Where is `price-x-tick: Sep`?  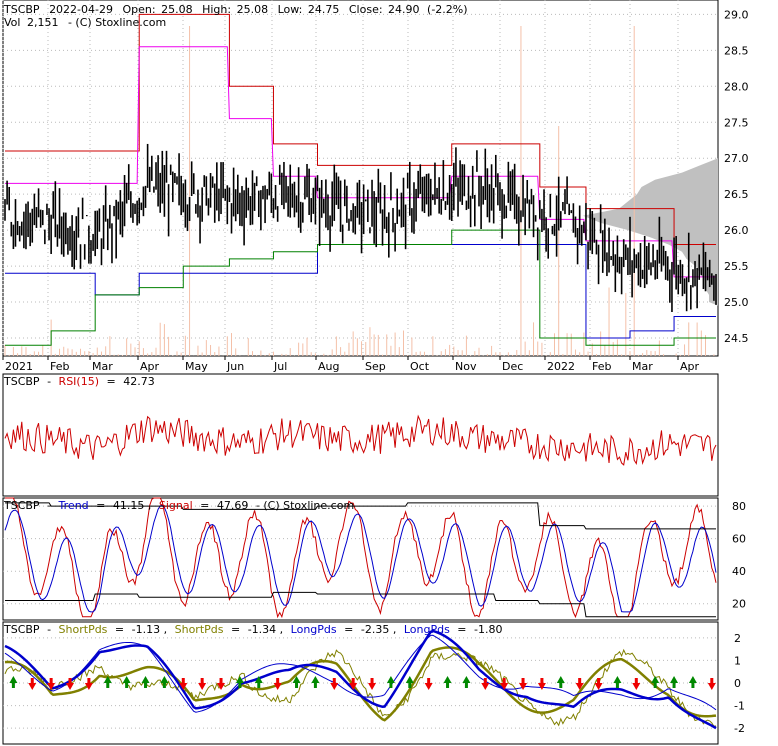 price-x-tick: Sep is located at coordinates (375, 366).